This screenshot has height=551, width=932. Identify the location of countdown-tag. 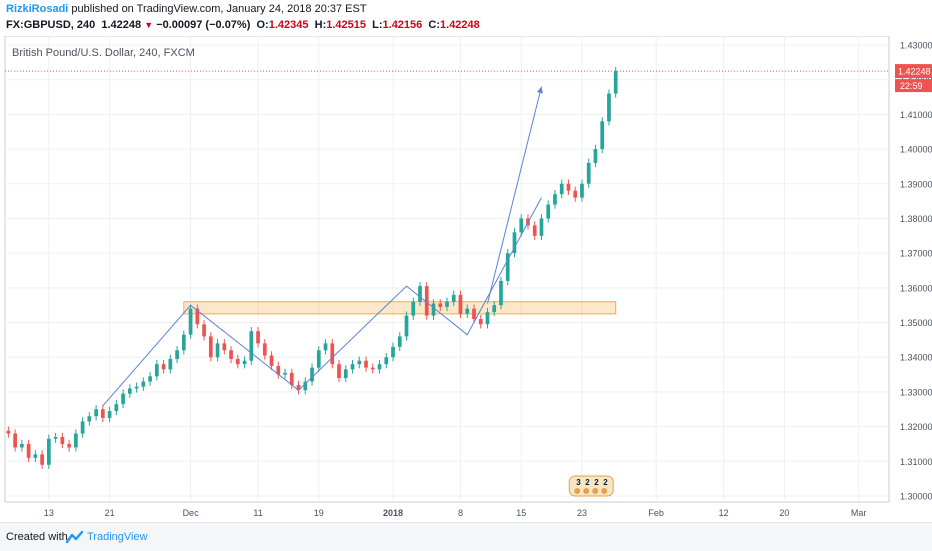
(913, 86).